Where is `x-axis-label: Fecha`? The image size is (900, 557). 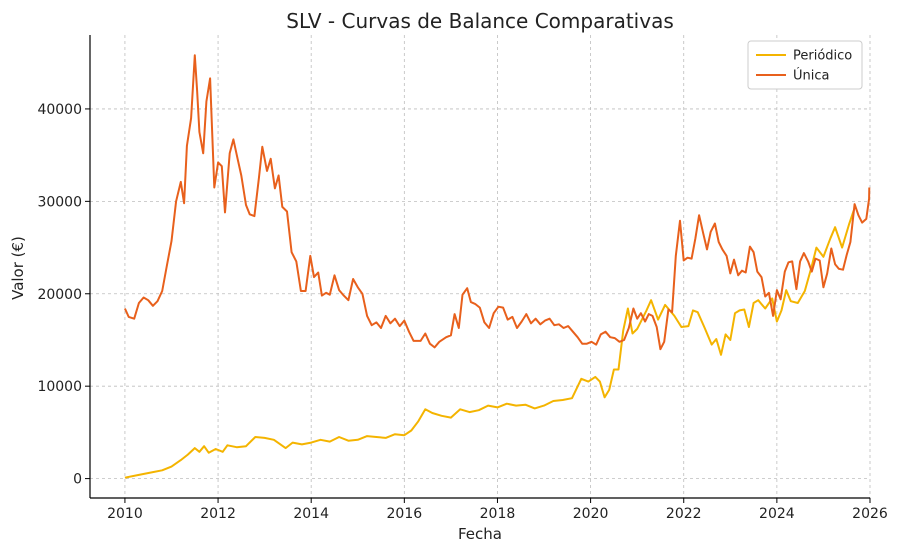
x-axis-label: Fecha is located at coordinates (480, 534).